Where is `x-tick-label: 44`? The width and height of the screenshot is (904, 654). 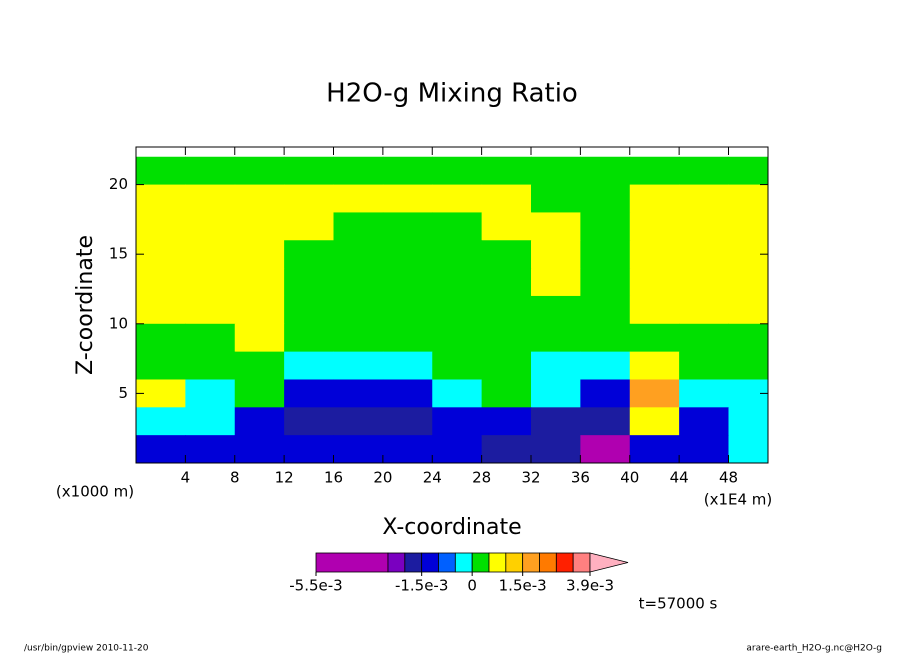
x-tick-label: 44 is located at coordinates (679, 478).